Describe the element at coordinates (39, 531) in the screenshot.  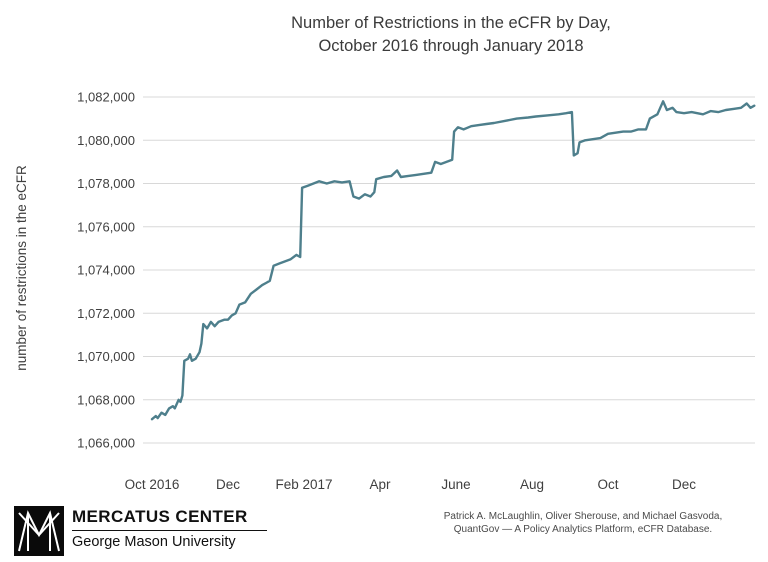
I see `mercatus-logo-icon` at that location.